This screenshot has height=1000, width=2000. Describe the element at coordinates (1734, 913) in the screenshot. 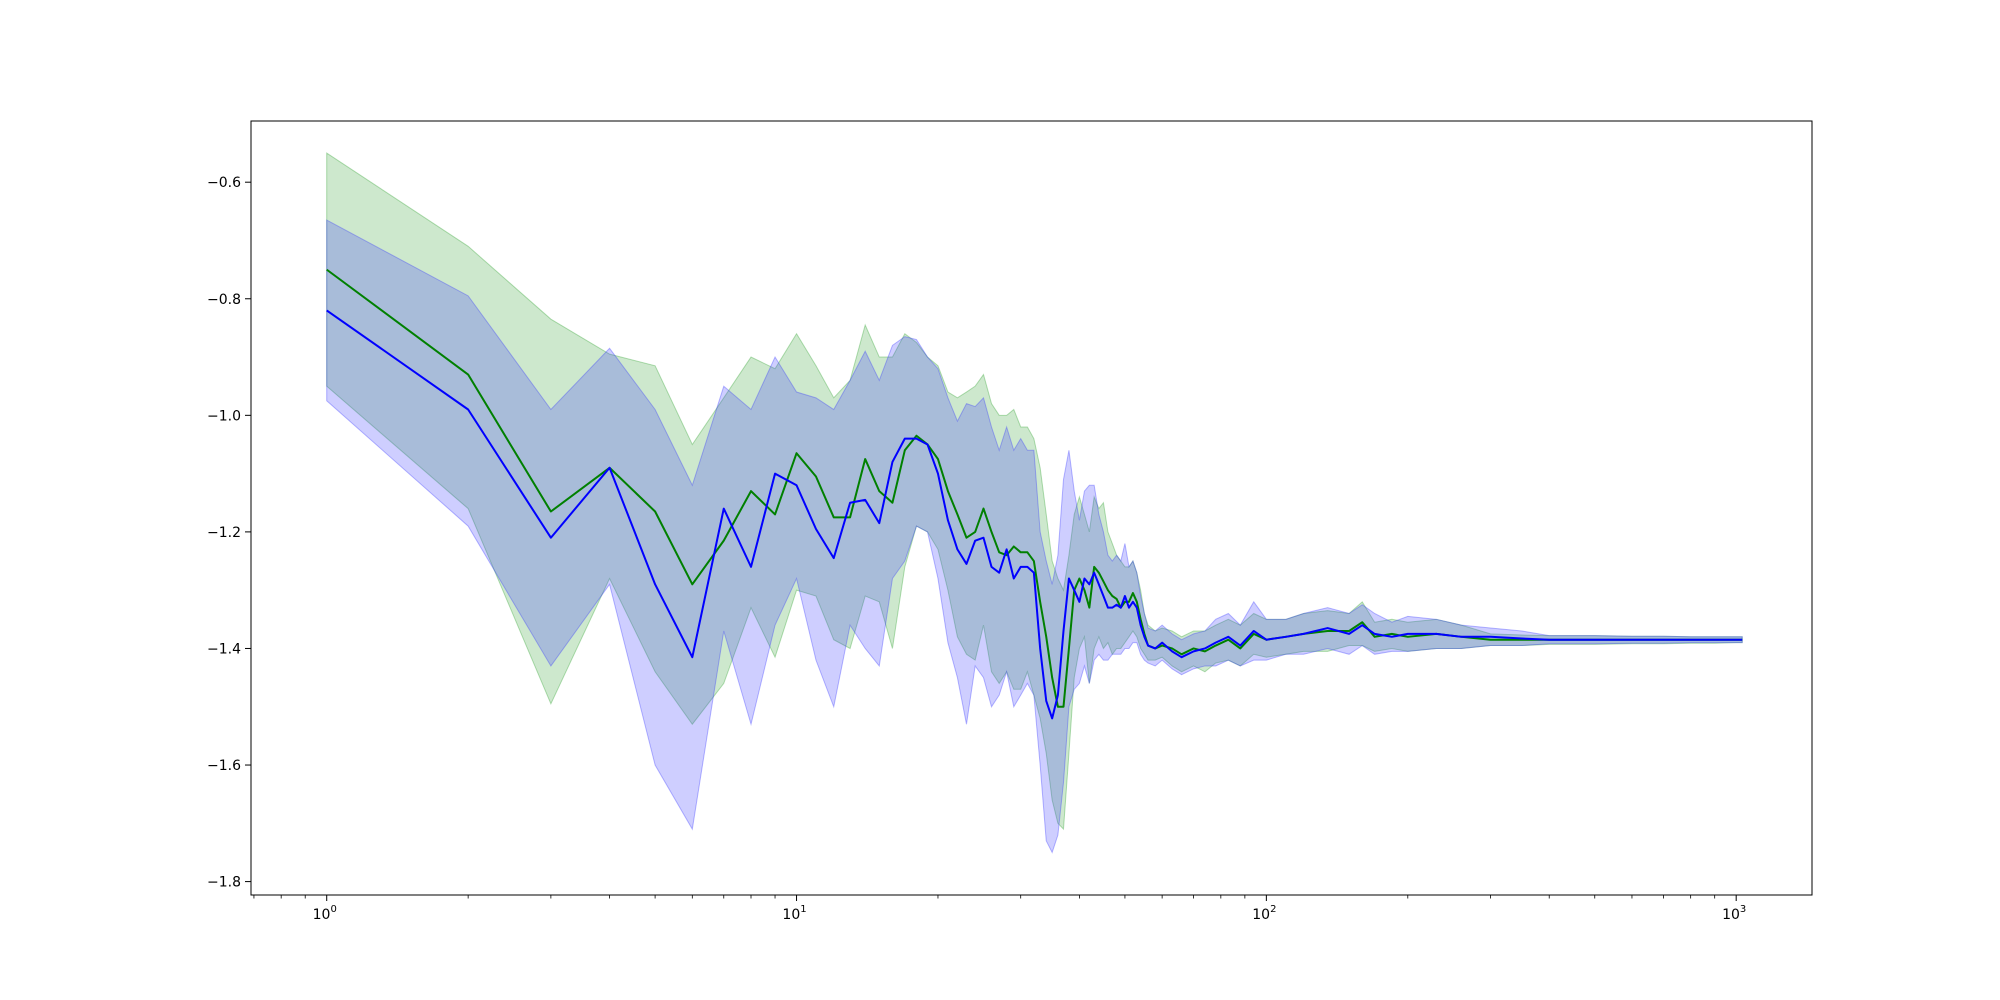

I see `x-tick-label: 10³` at that location.